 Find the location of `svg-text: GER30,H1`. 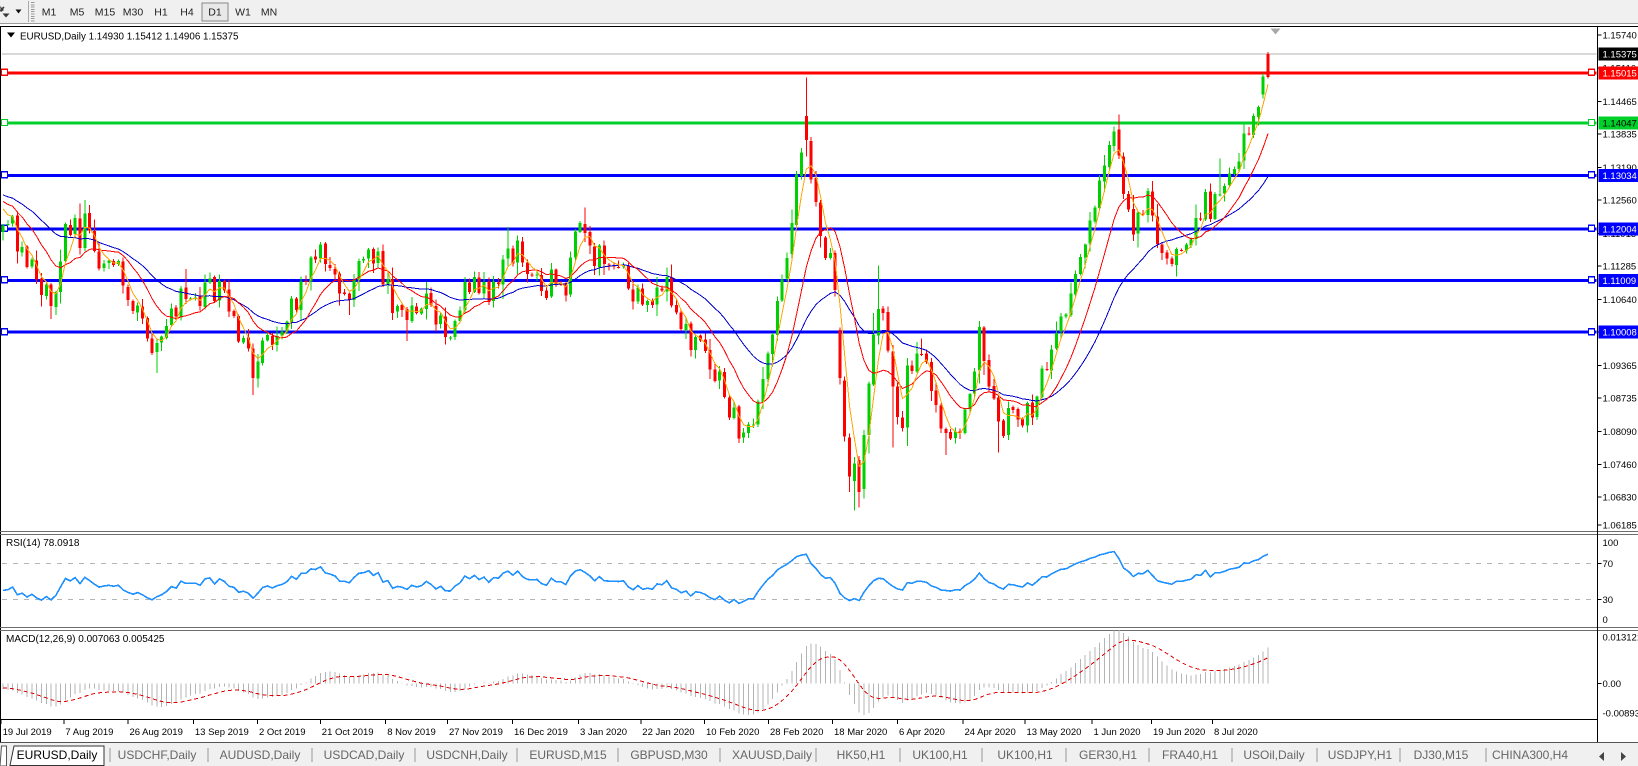

svg-text: GER30,H1 is located at coordinates (1108, 755).